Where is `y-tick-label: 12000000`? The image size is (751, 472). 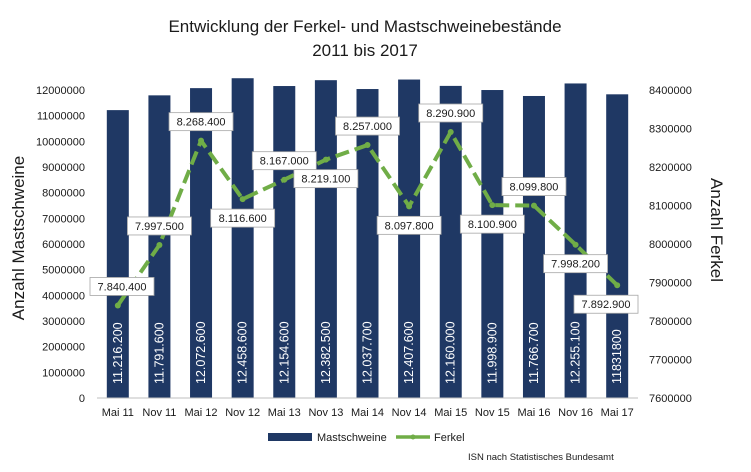
y-tick-label: 12000000 is located at coordinates (60, 91).